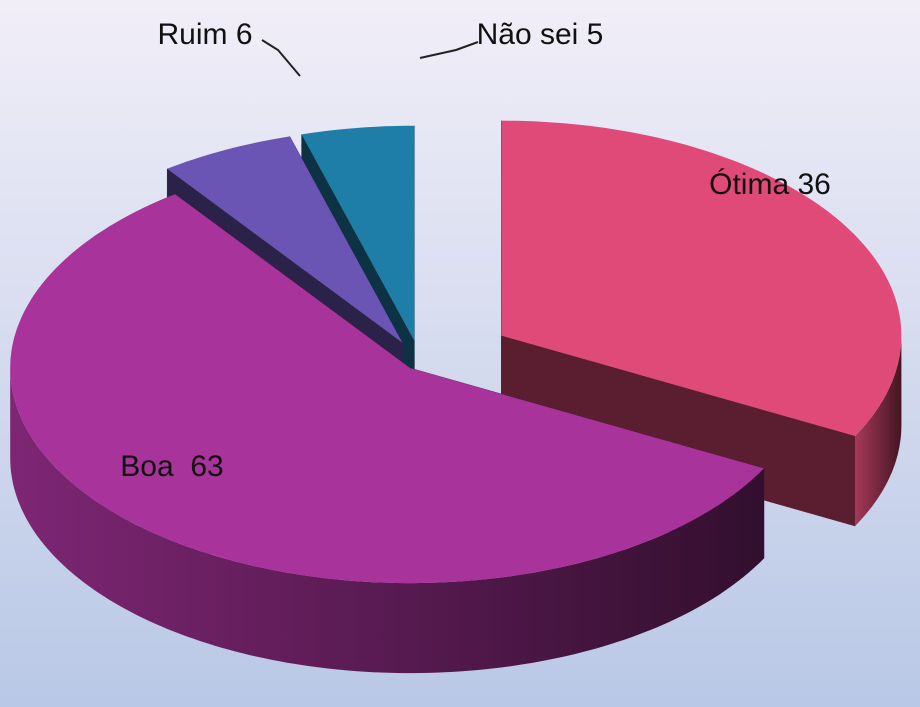 The height and width of the screenshot is (707, 920). Describe the element at coordinates (171, 466) in the screenshot. I see `slice-label: Boa 63` at that location.